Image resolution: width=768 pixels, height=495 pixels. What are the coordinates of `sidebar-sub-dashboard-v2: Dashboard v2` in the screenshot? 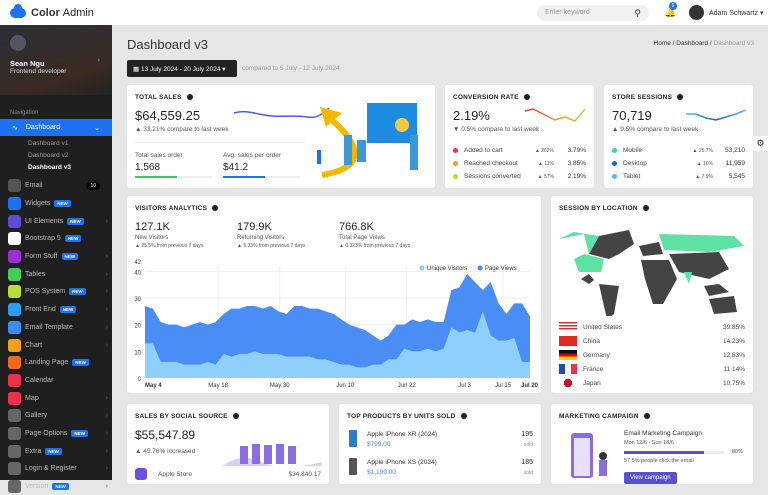 It's located at (48, 155).